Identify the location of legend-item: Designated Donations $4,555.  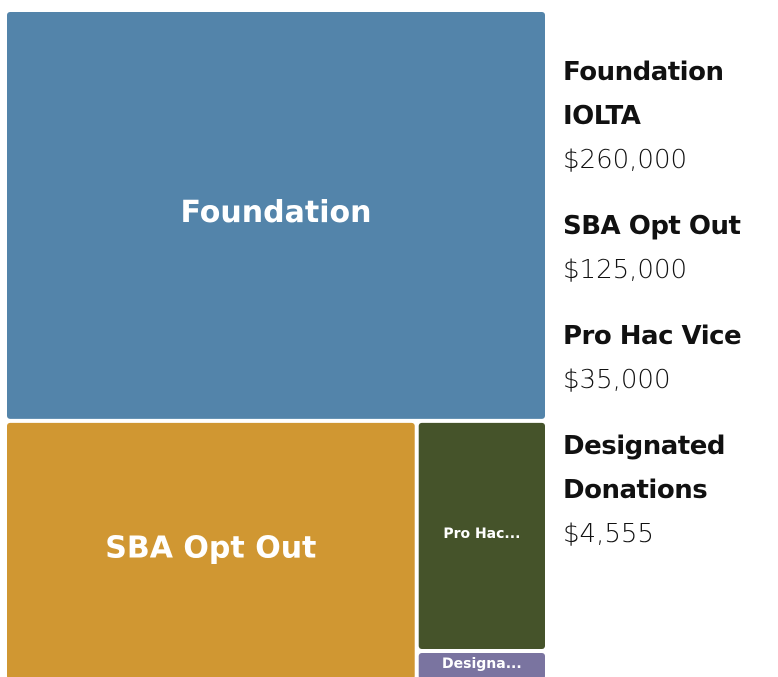
(670, 490).